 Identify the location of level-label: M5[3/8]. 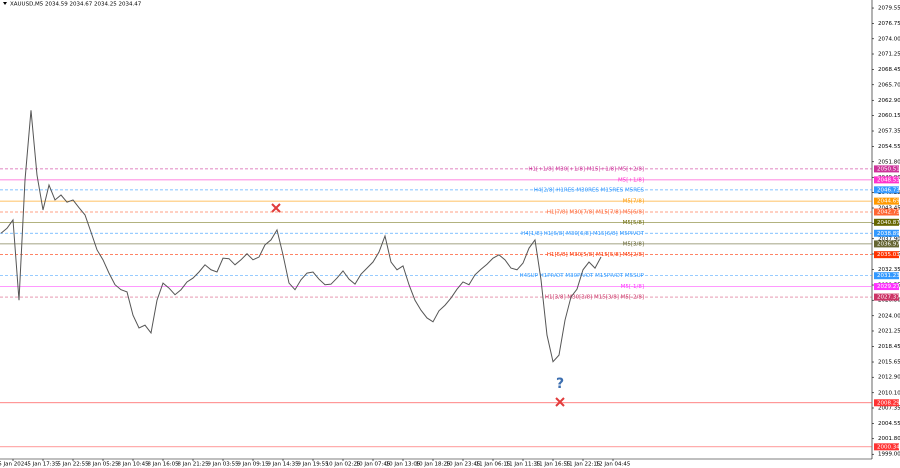
(633, 244).